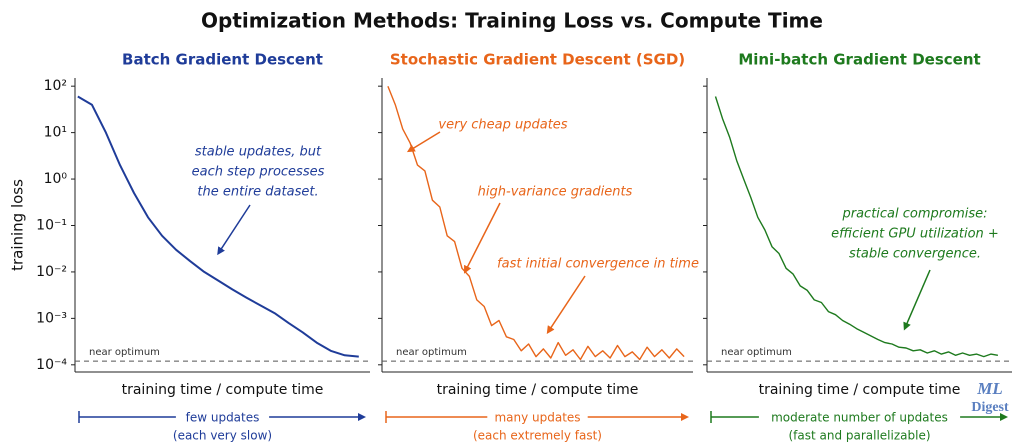 This screenshot has width=1024, height=446. Describe the element at coordinates (257, 192) in the screenshot. I see `annotation: the entire dataset.` at that location.